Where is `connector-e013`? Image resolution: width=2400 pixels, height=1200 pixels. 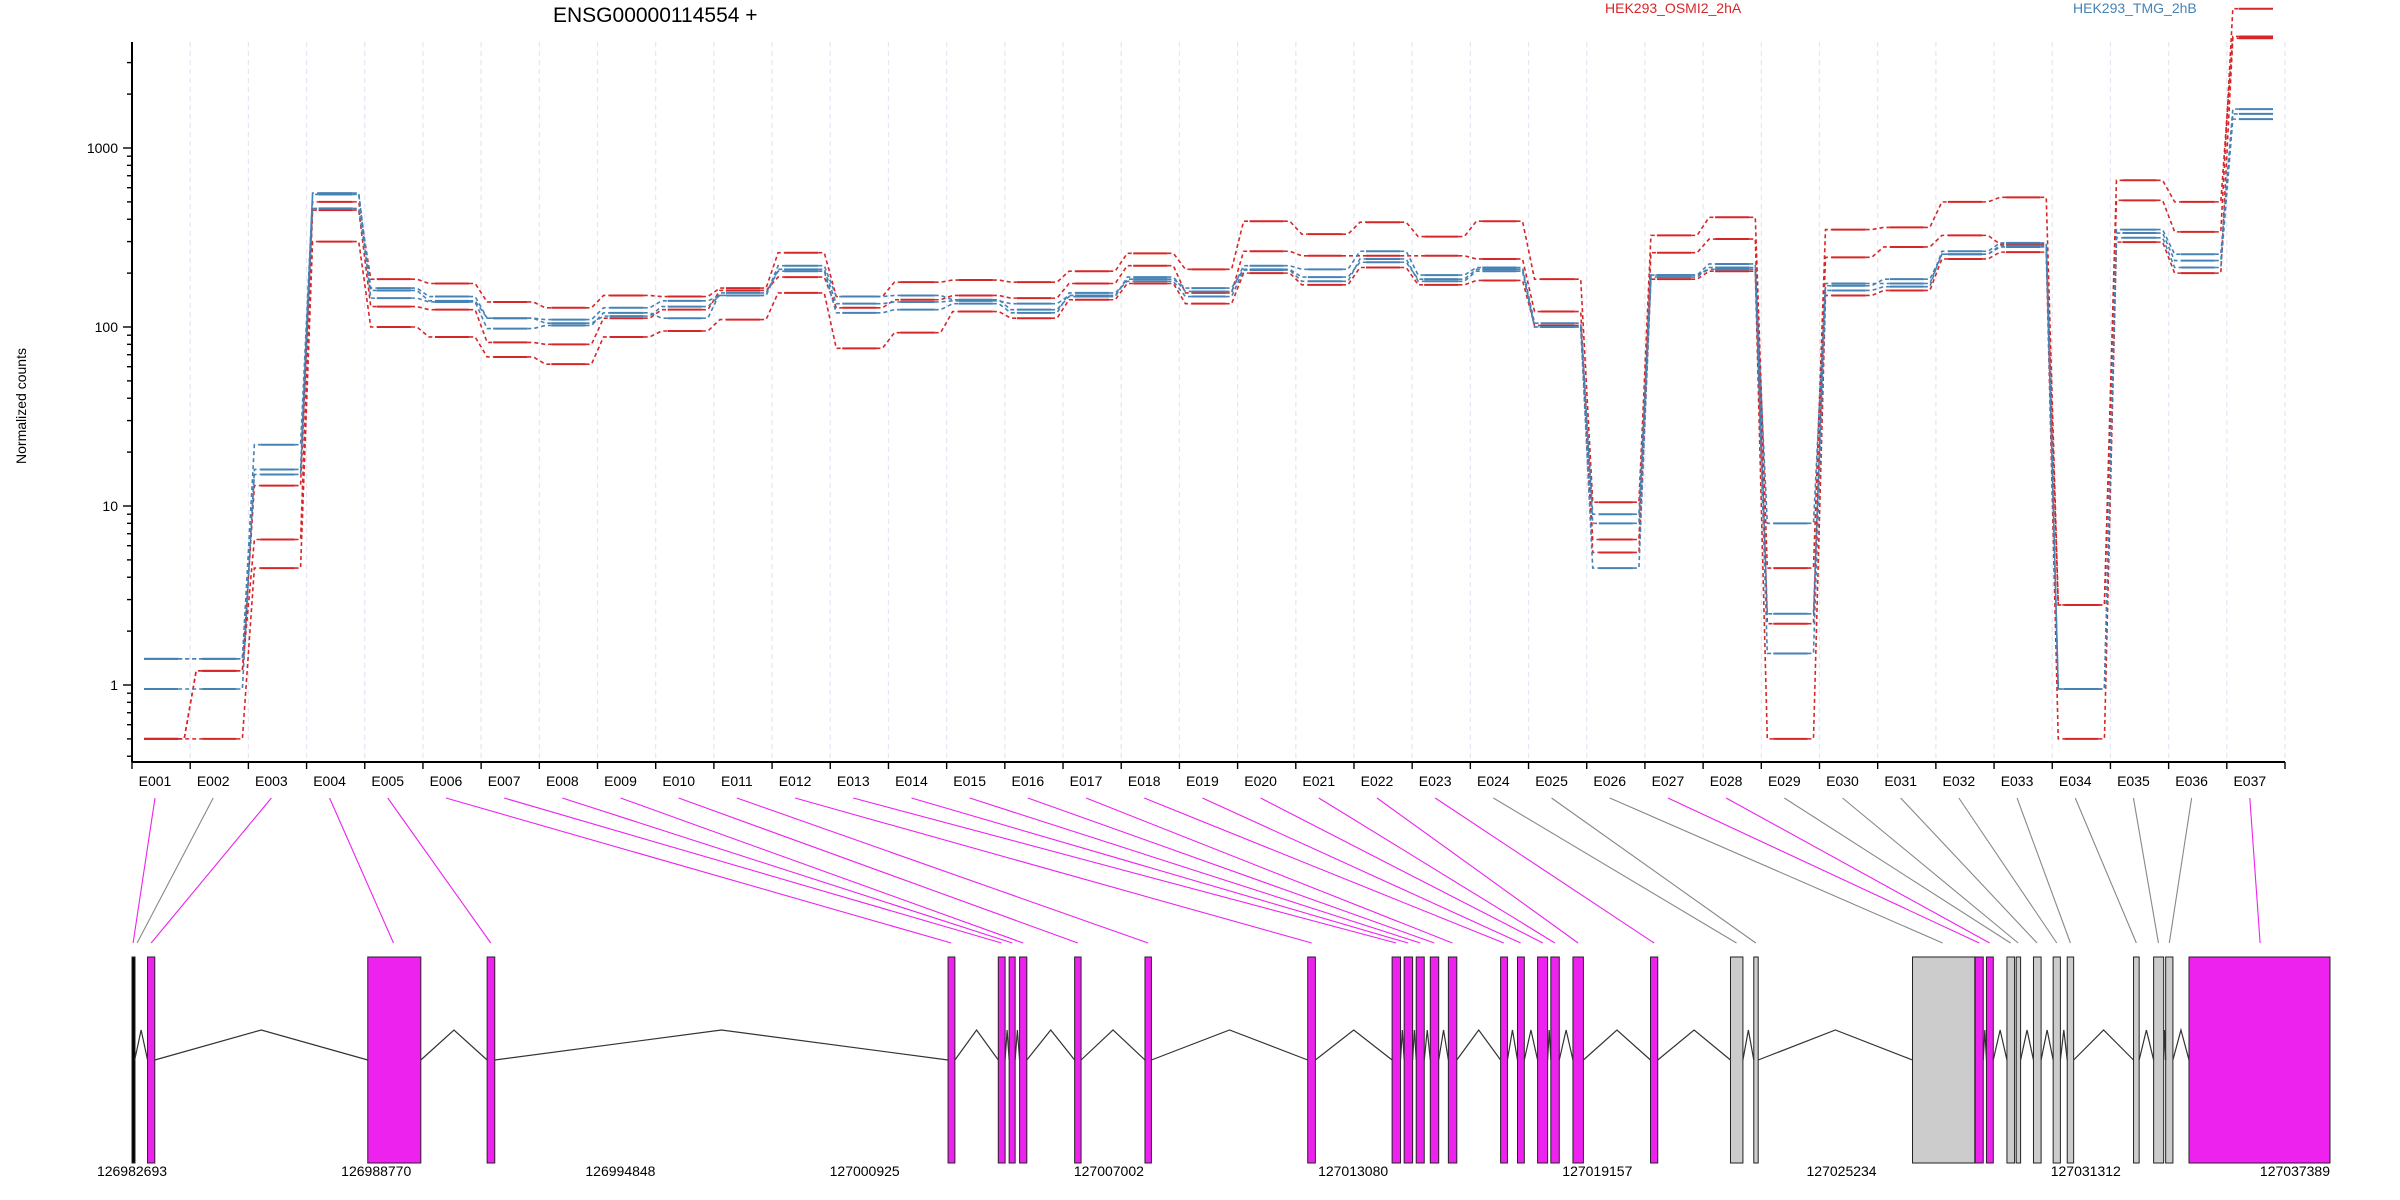 connector-e013 is located at coordinates (1125, 870).